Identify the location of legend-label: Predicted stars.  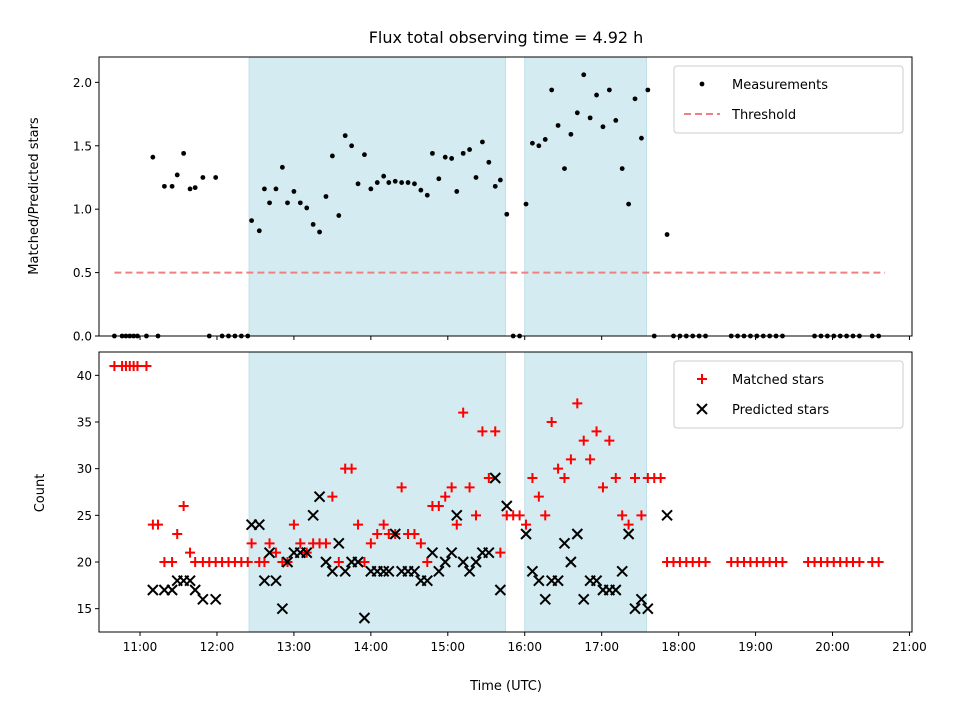
(780, 410).